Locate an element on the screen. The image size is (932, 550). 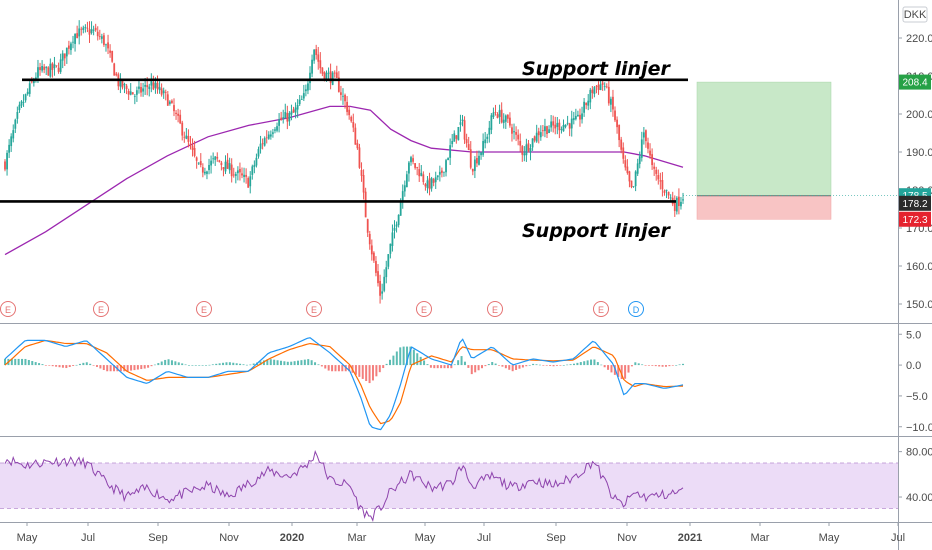
event-marker-label: E is located at coordinates (8, 310).